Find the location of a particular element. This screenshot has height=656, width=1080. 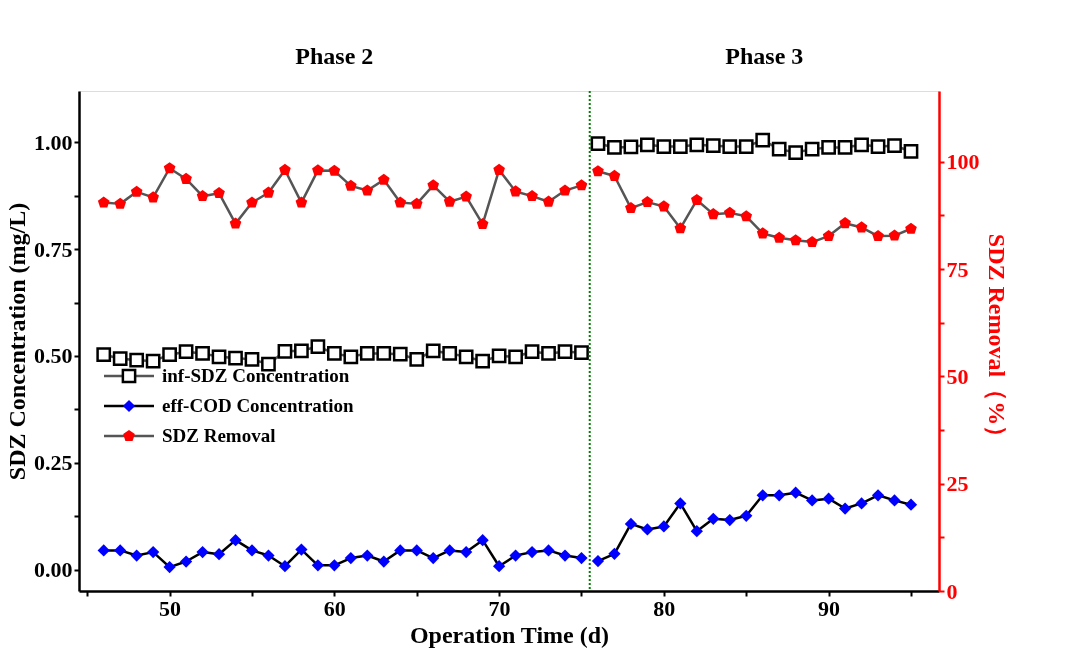

y2-tick-label: 0 is located at coordinates (952, 591).